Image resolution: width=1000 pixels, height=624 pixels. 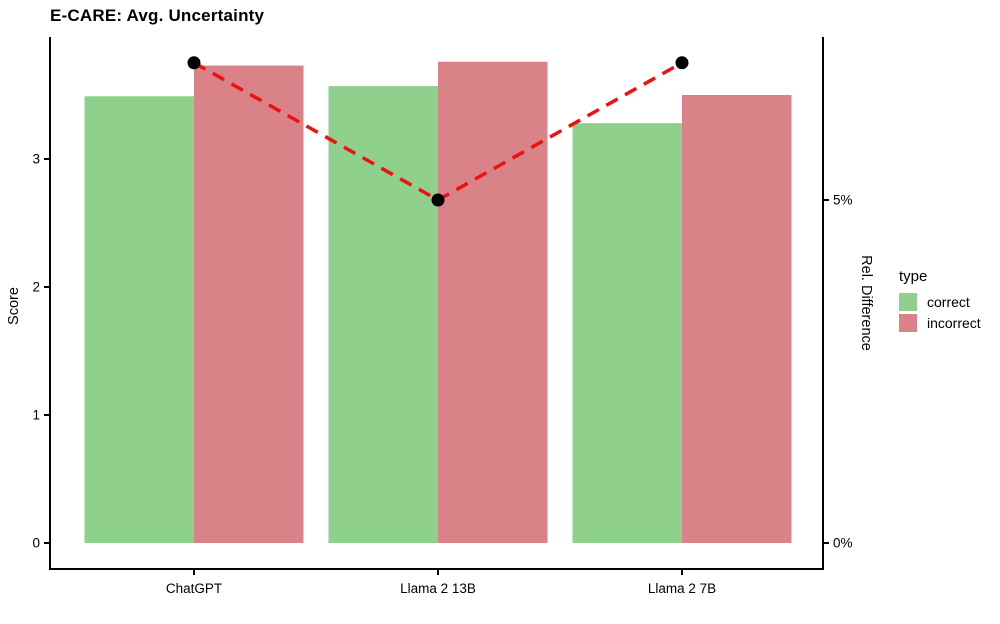 I want to click on y-axis-left-title: Score, so click(x=14, y=306).